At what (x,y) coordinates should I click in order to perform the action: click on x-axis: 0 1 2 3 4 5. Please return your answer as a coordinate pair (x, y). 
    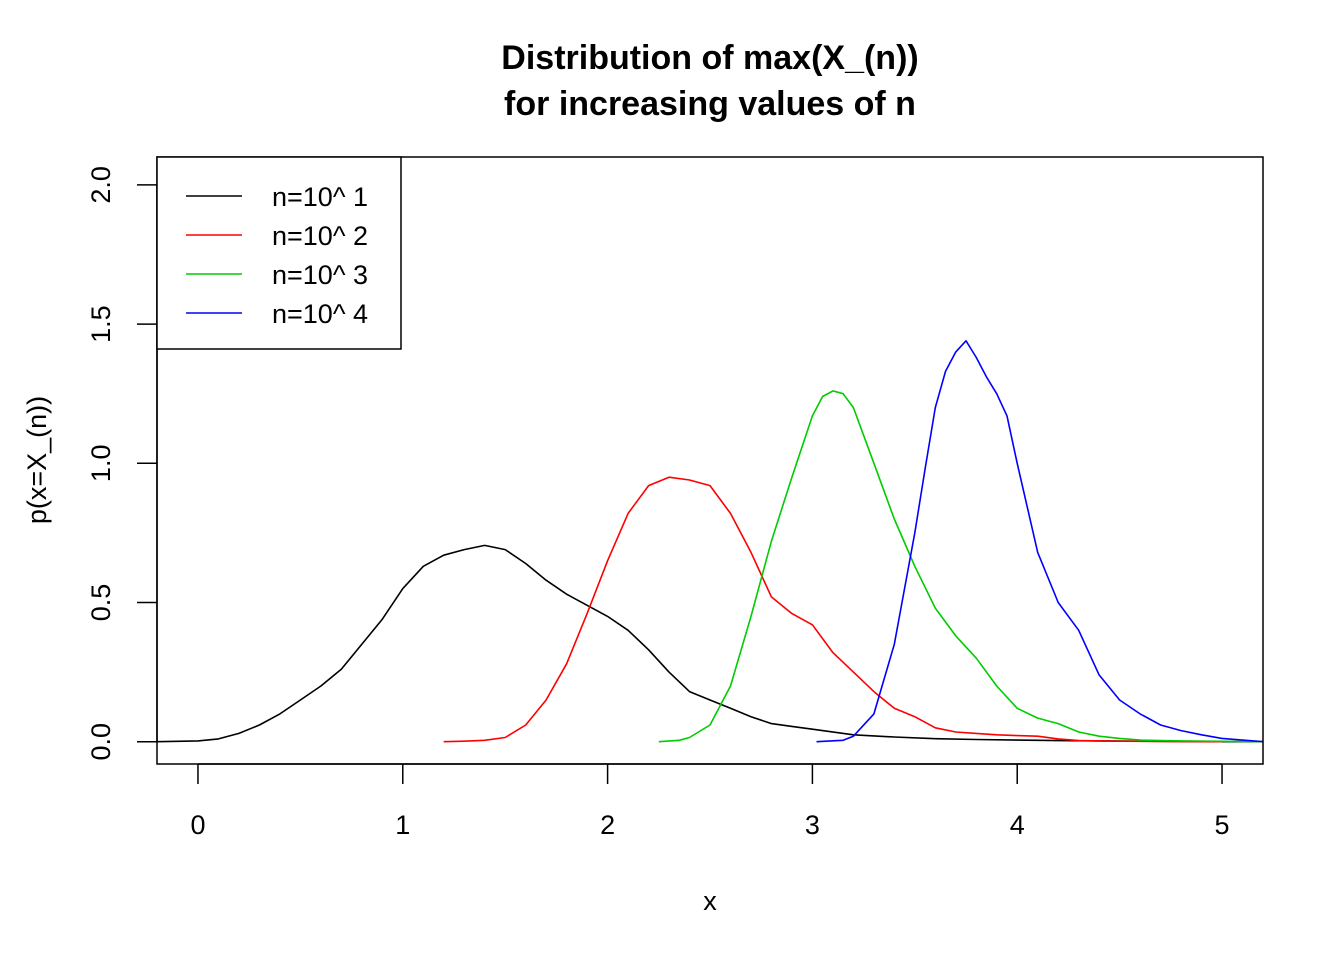
    Looking at the image, I should click on (710, 801).